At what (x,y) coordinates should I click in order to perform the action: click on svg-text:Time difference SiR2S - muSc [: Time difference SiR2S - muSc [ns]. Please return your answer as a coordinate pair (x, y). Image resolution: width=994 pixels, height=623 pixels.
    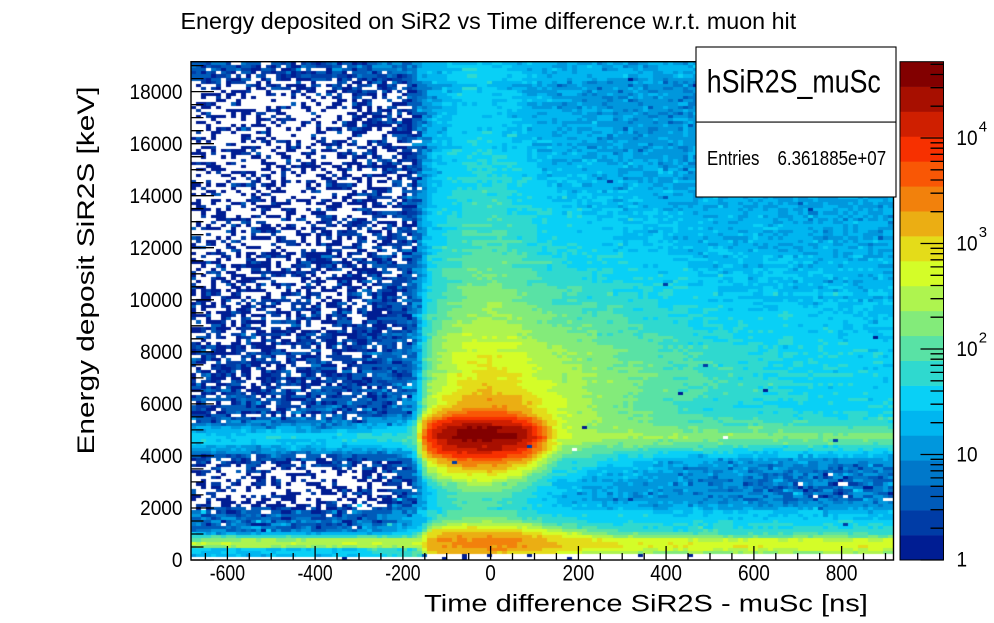
    Looking at the image, I should click on (646, 604).